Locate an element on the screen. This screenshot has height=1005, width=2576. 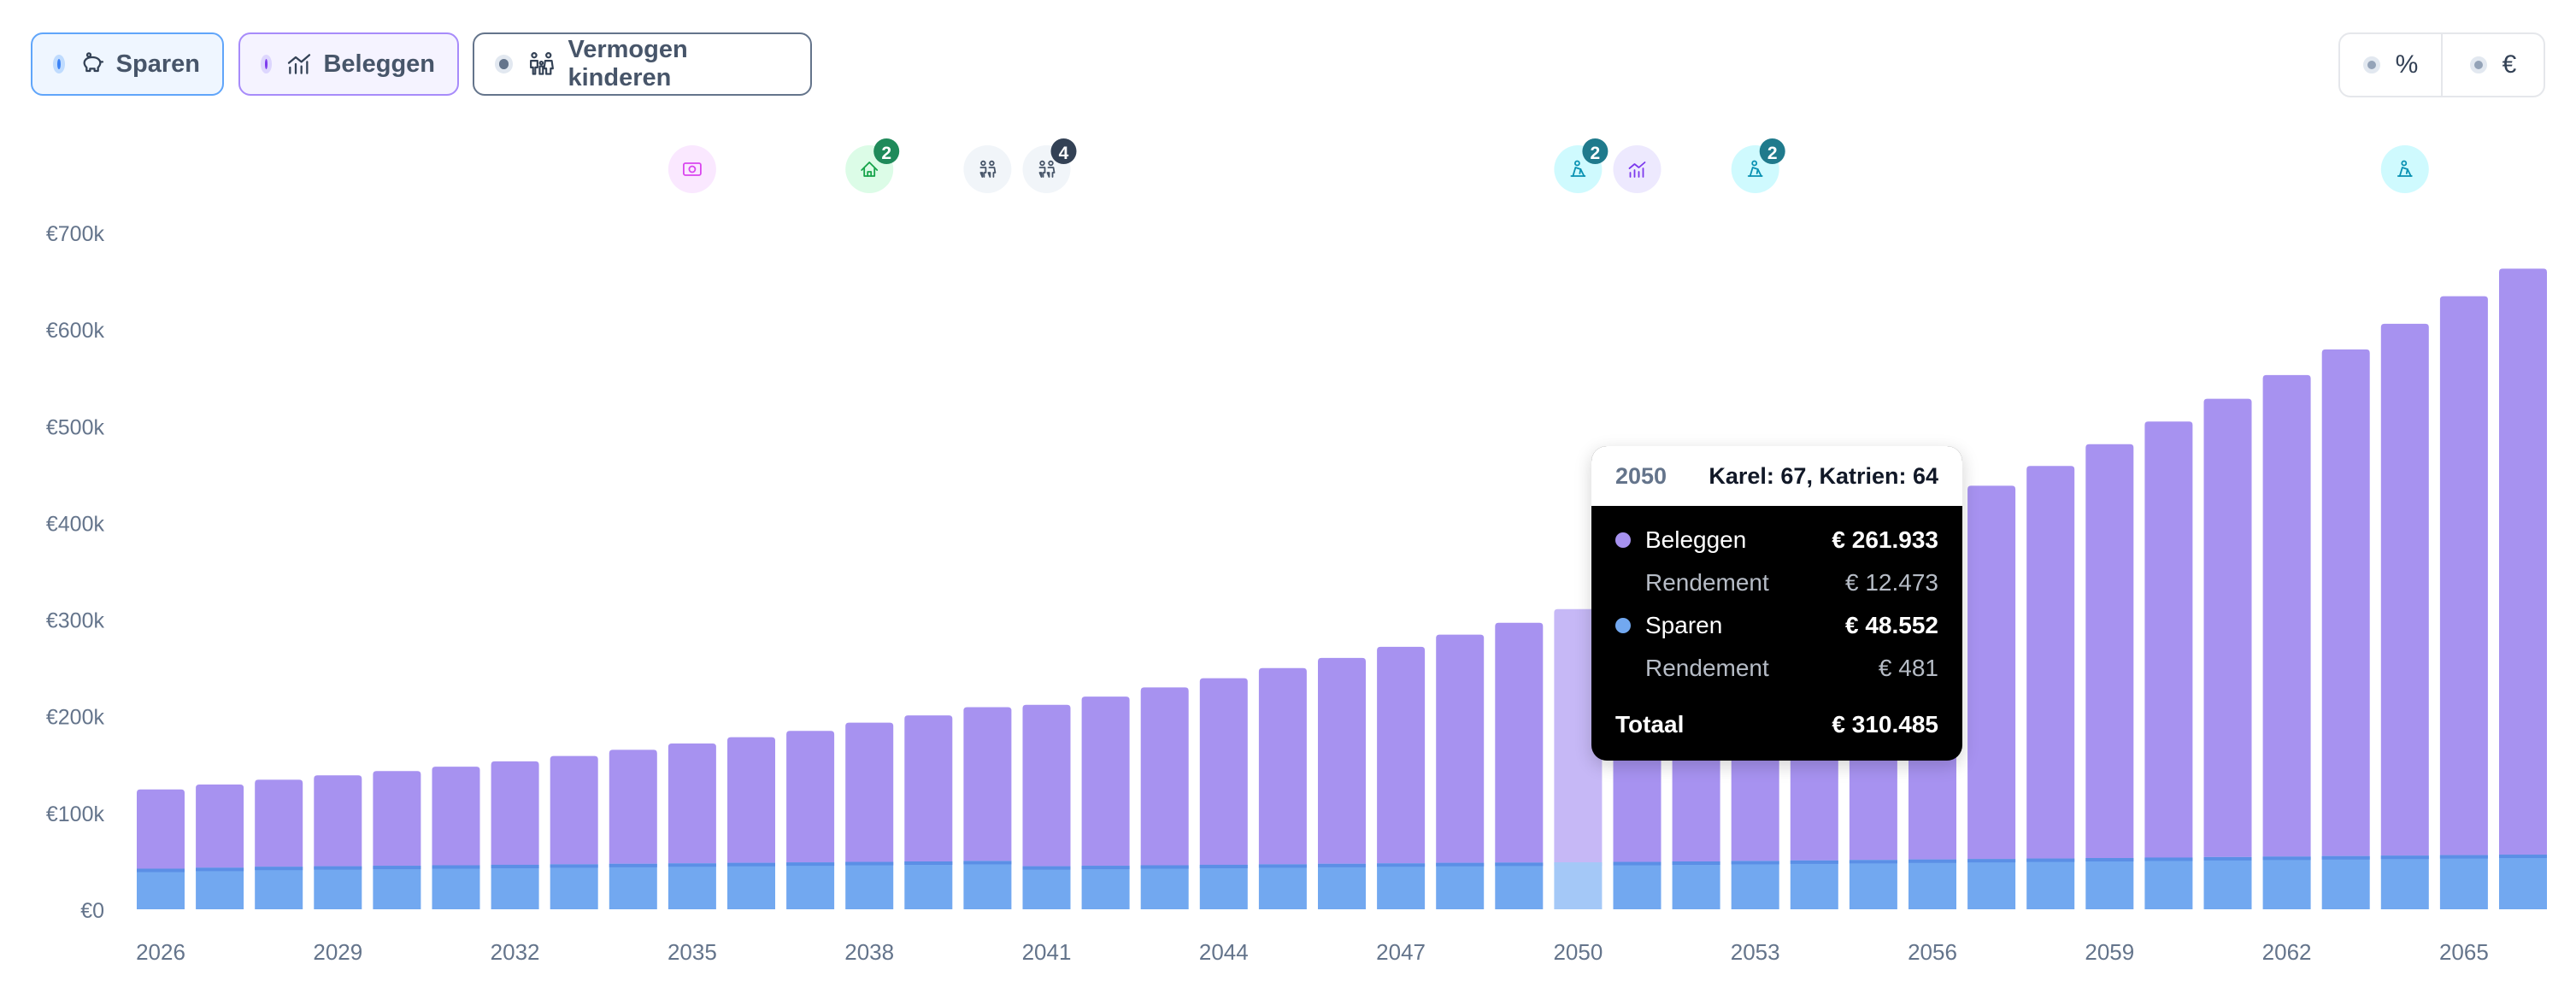
sparen-dot is located at coordinates (59, 64).